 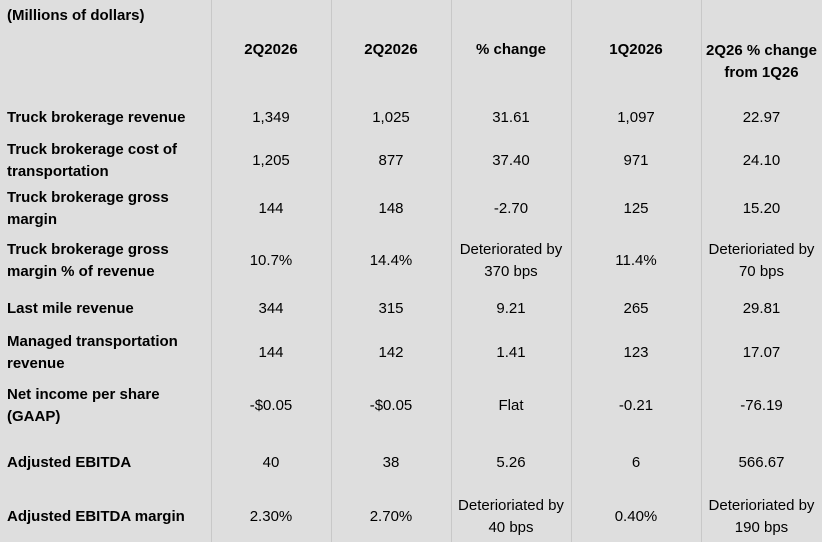 I want to click on table-cell: 2.70%, so click(x=391, y=516).